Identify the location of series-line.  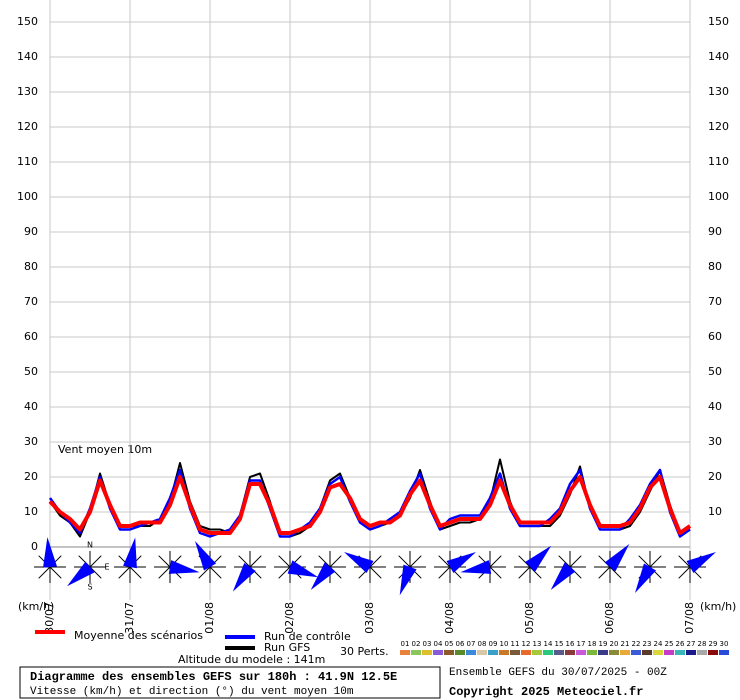
(370, 505).